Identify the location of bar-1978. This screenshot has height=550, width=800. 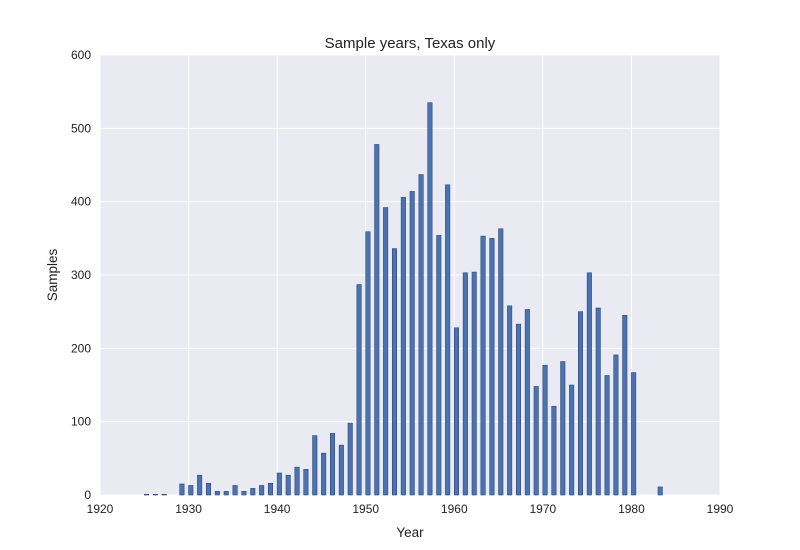
(616, 425).